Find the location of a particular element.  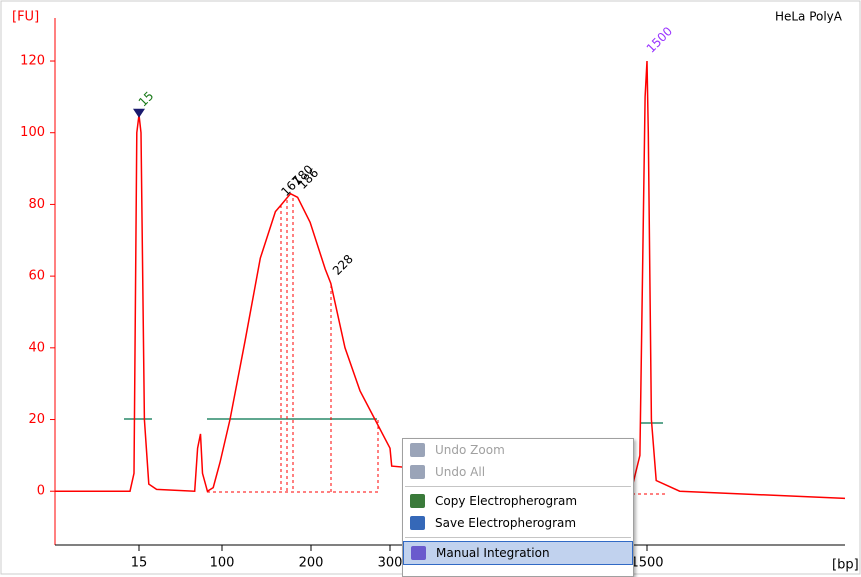

x-tick-label: 200 is located at coordinates (311, 563).